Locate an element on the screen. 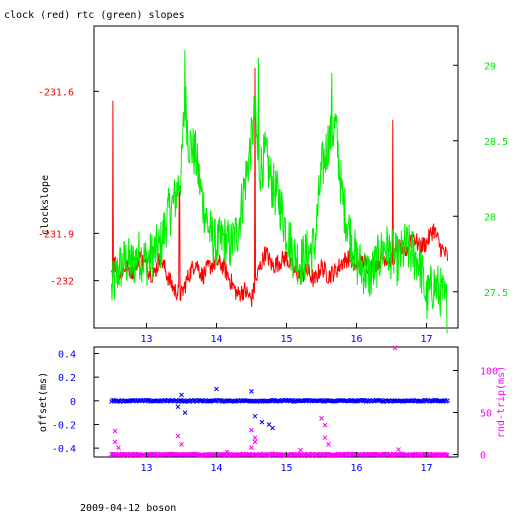 This screenshot has height=512, width=512. bottom-left-tick-label: 0 is located at coordinates (73, 402).